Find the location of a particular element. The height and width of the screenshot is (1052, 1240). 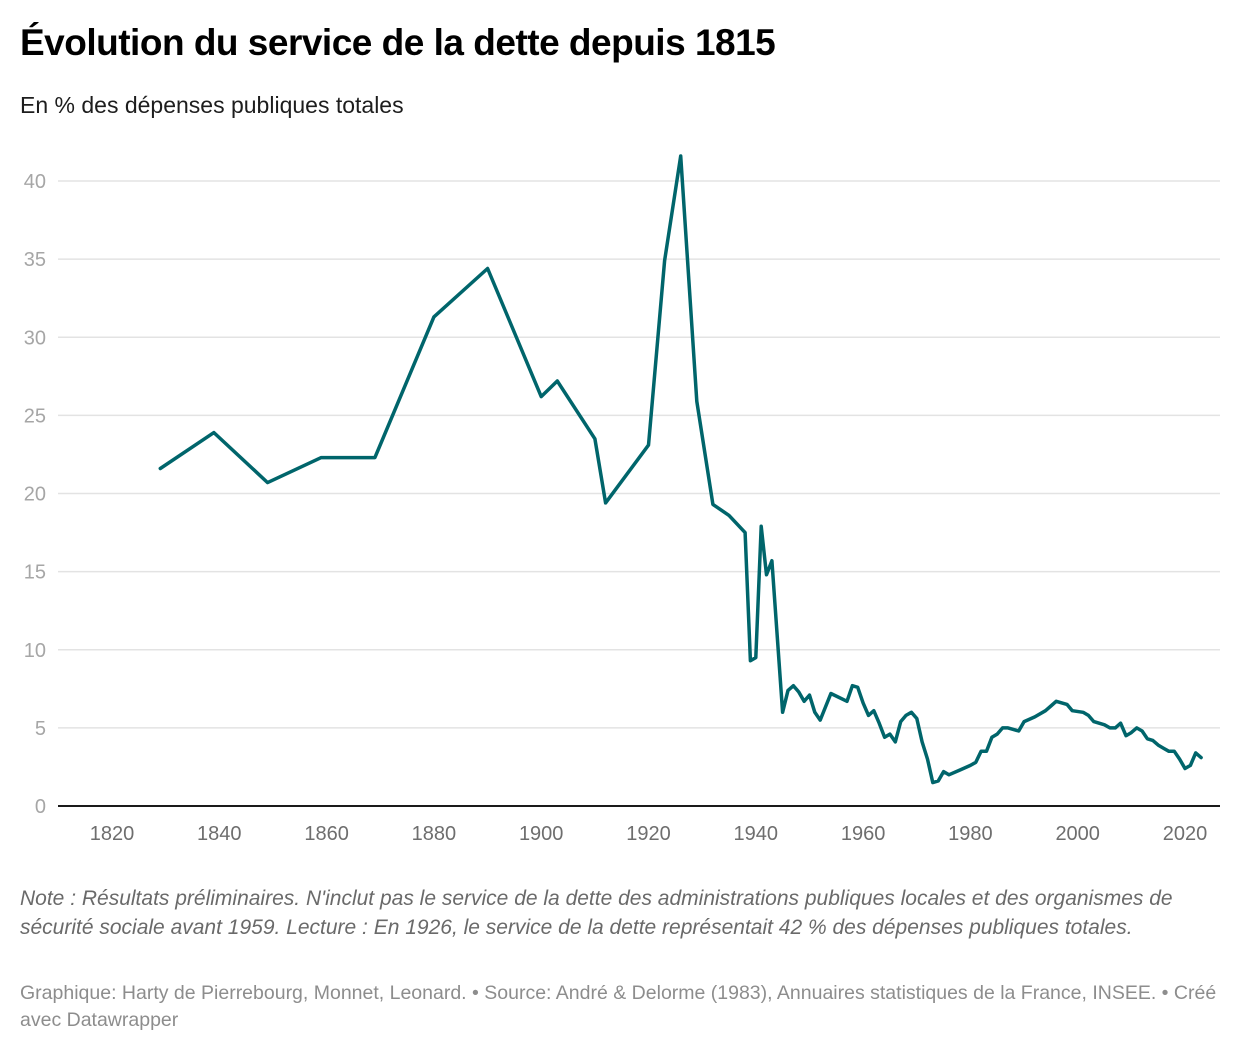

y-tick-label: 25 is located at coordinates (35, 416).